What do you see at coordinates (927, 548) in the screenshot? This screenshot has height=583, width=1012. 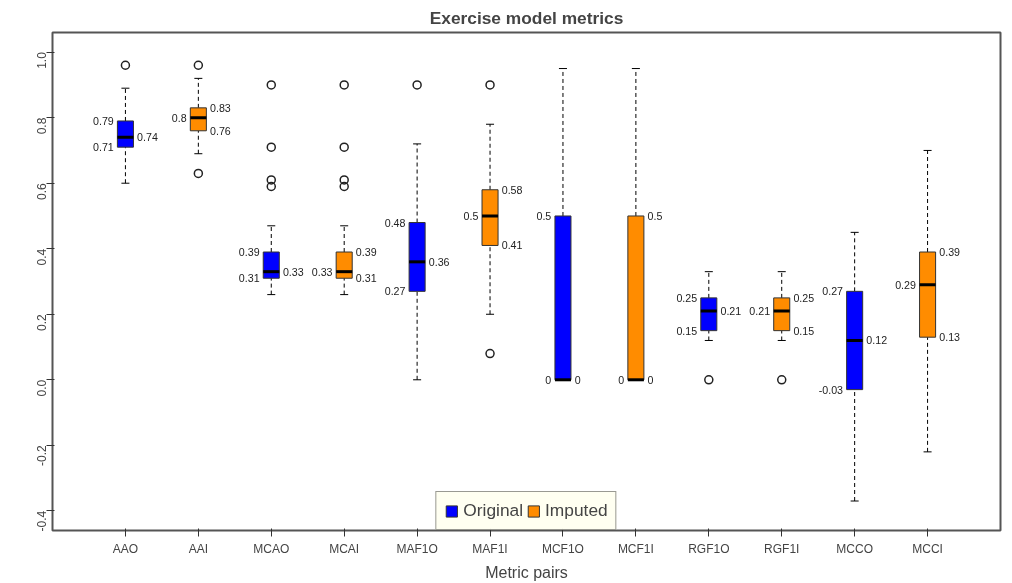 I see `x-tick-label: MCCI` at bounding box center [927, 548].